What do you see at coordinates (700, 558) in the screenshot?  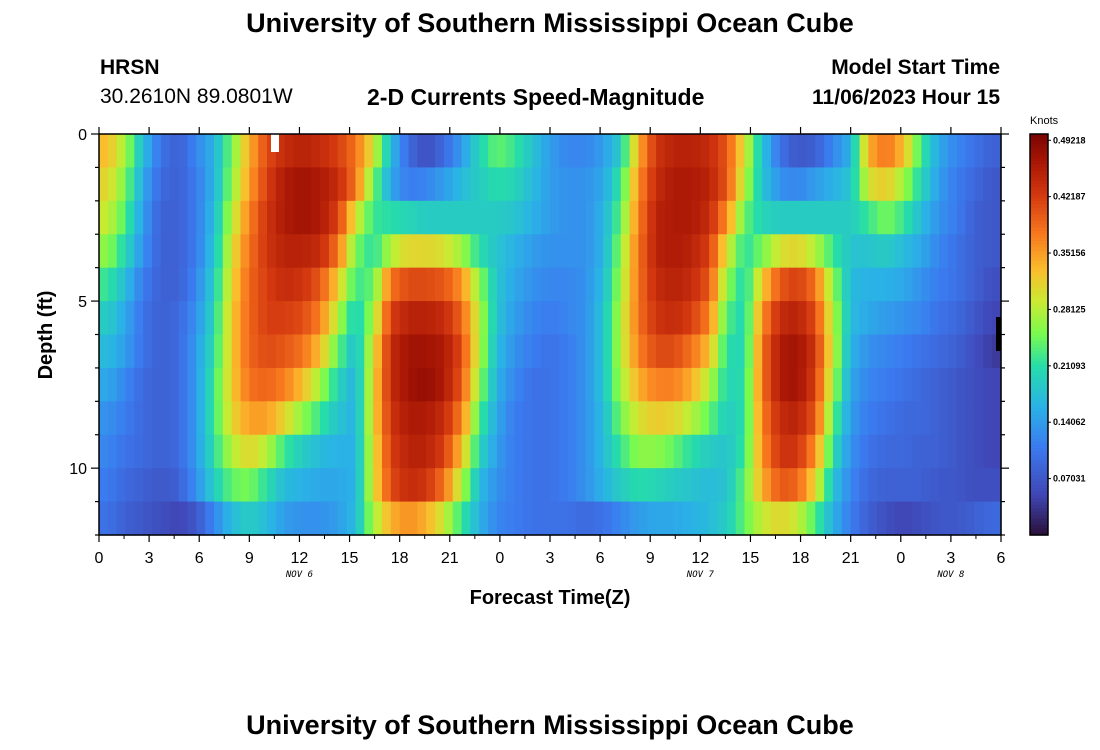 I see `x-tick-label: 12` at bounding box center [700, 558].